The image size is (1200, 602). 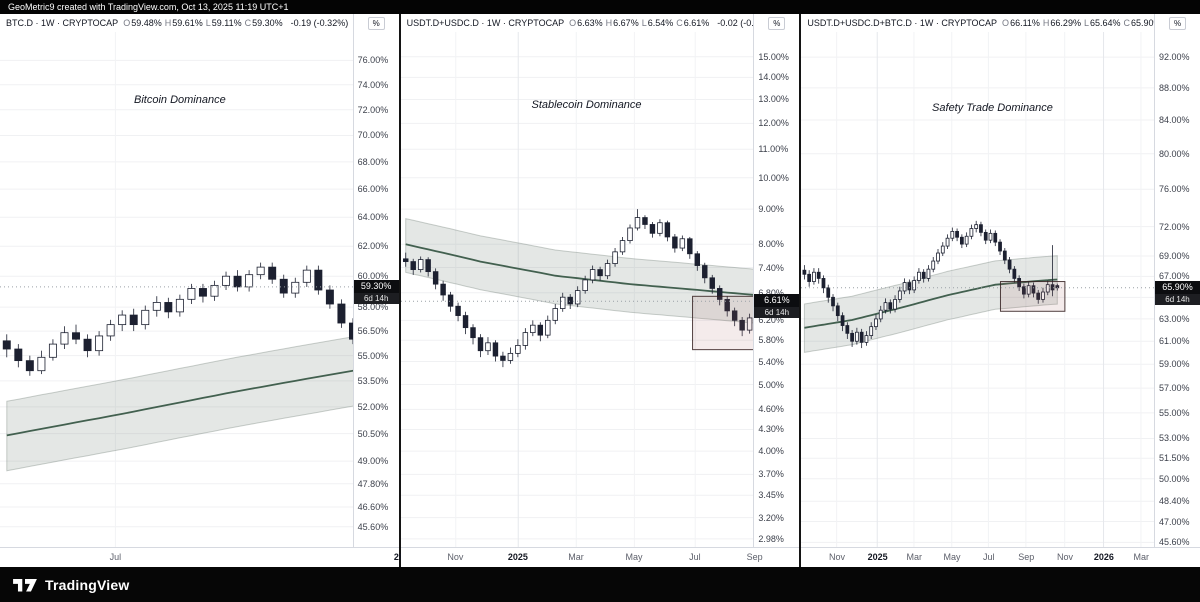 What do you see at coordinates (1174, 341) in the screenshot?
I see `price-tick: 61.00%` at bounding box center [1174, 341].